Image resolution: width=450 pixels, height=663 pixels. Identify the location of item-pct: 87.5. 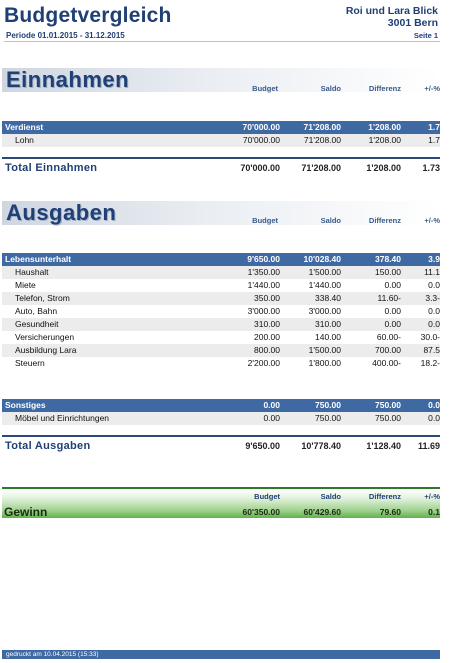
(431, 350).